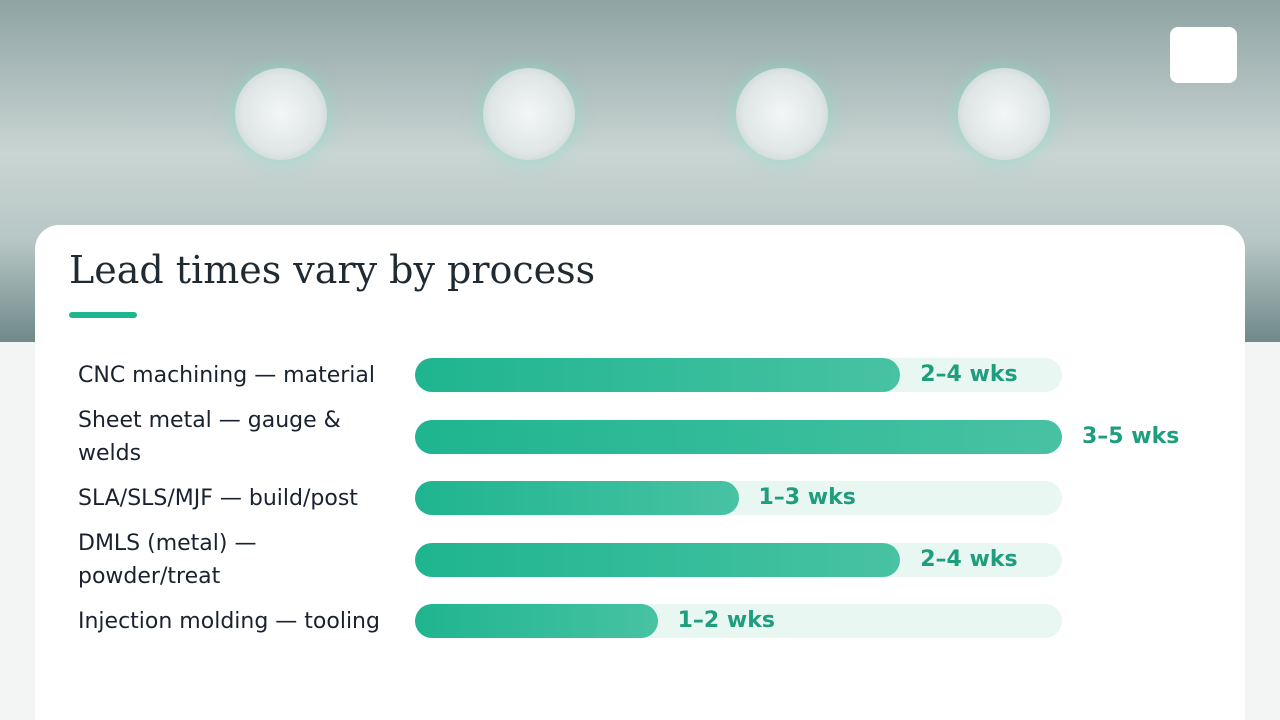 The image size is (1280, 720). What do you see at coordinates (227, 375) in the screenshot?
I see `category-label: CNC machining — material` at bounding box center [227, 375].